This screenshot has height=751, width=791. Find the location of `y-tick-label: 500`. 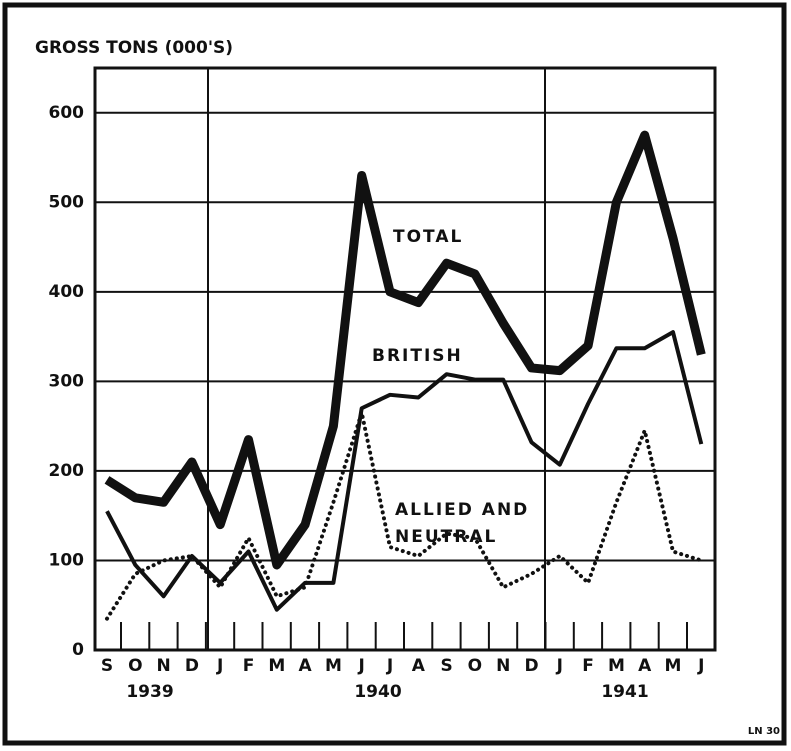

y-tick-label: 500 is located at coordinates (67, 202).